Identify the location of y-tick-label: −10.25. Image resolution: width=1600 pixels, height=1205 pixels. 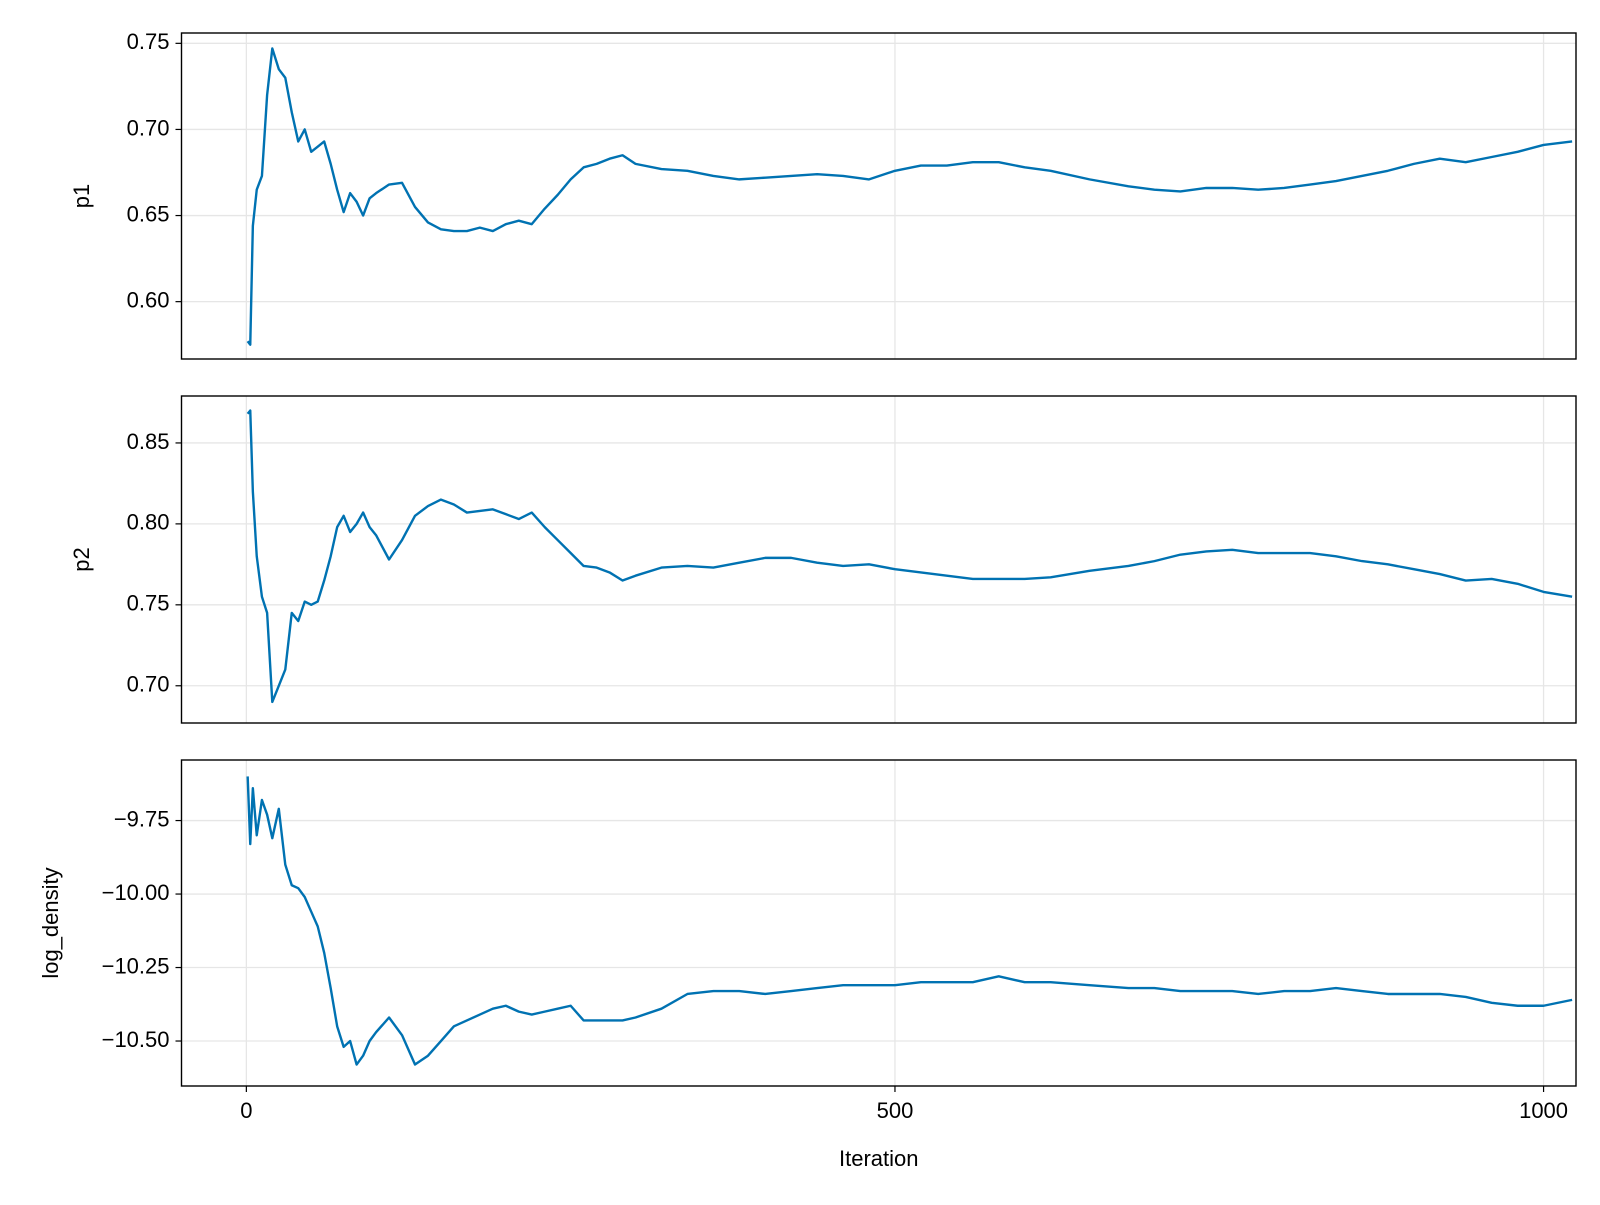
(136, 965).